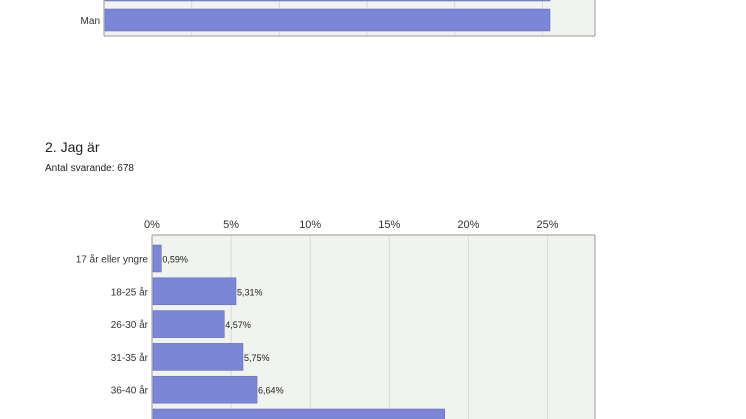  Describe the element at coordinates (130, 358) in the screenshot. I see `category-label: 31-35 år` at that location.